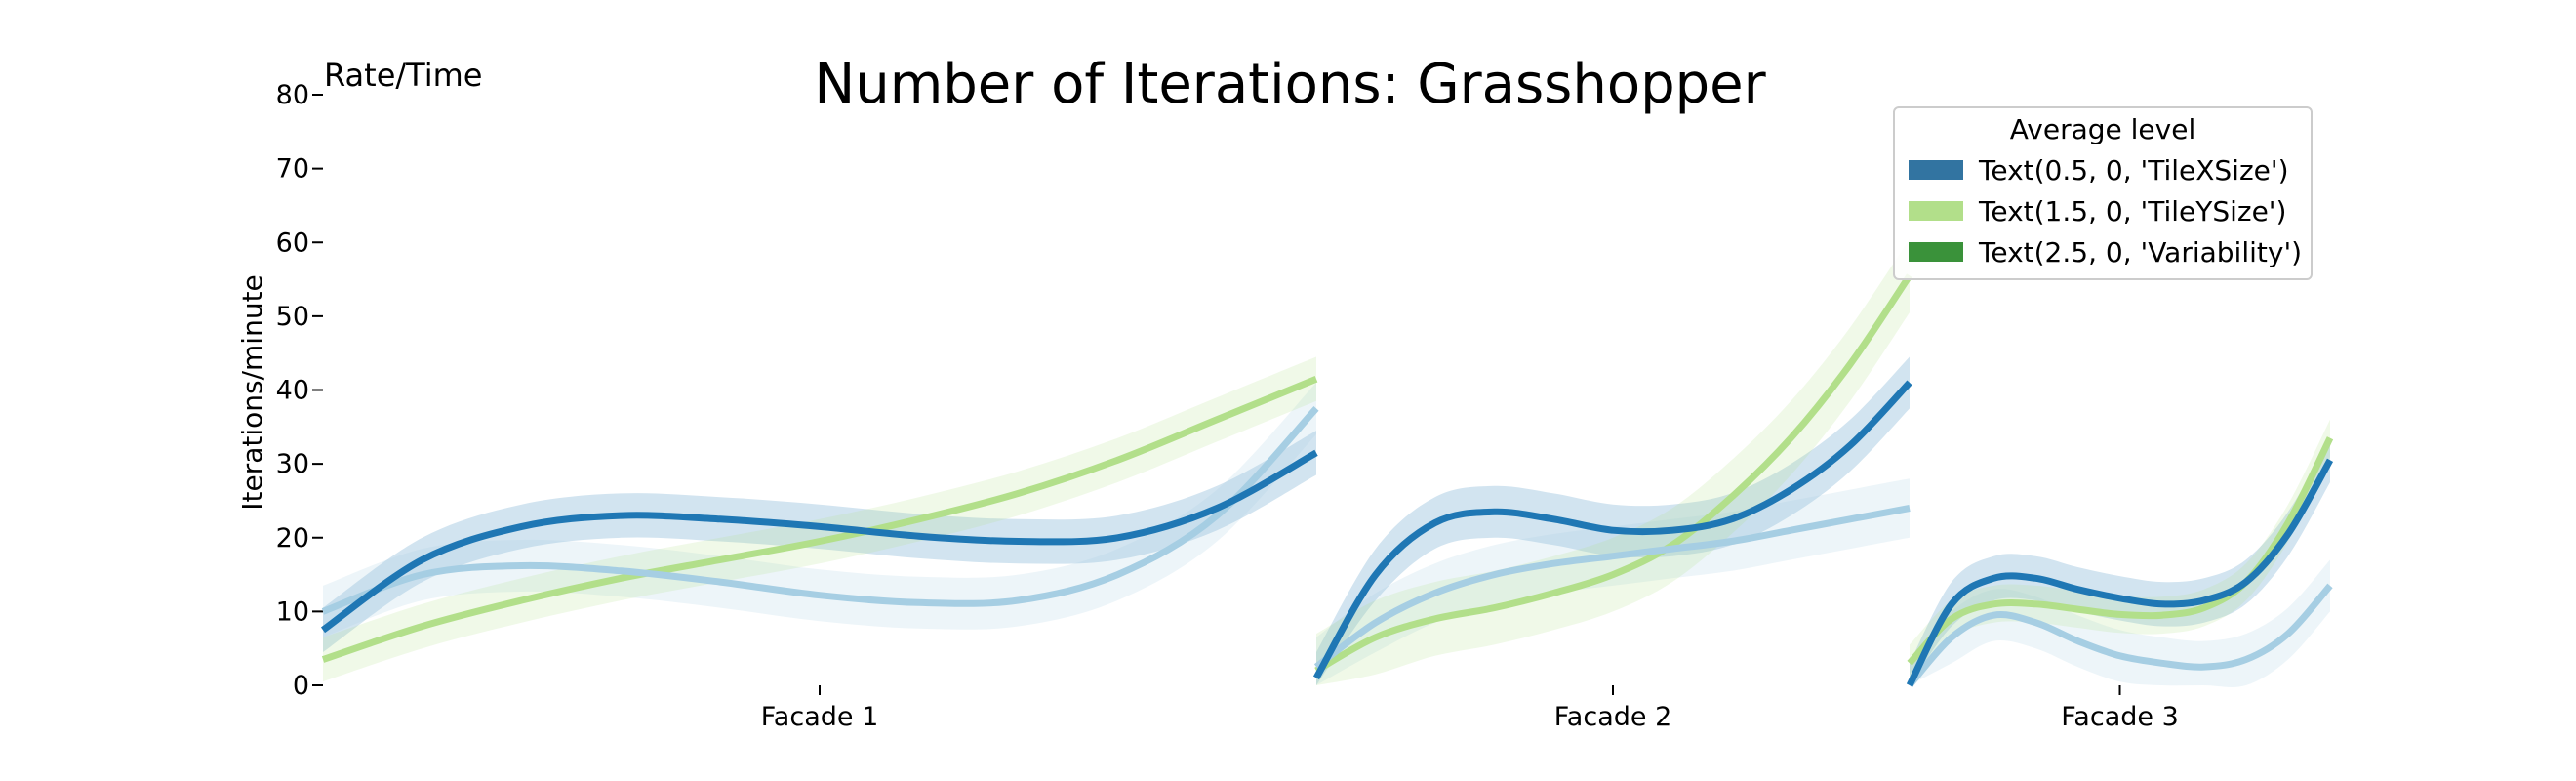  I want to click on legend-label: Text(0.5, 0, 'TileXSize'), so click(2133, 170).